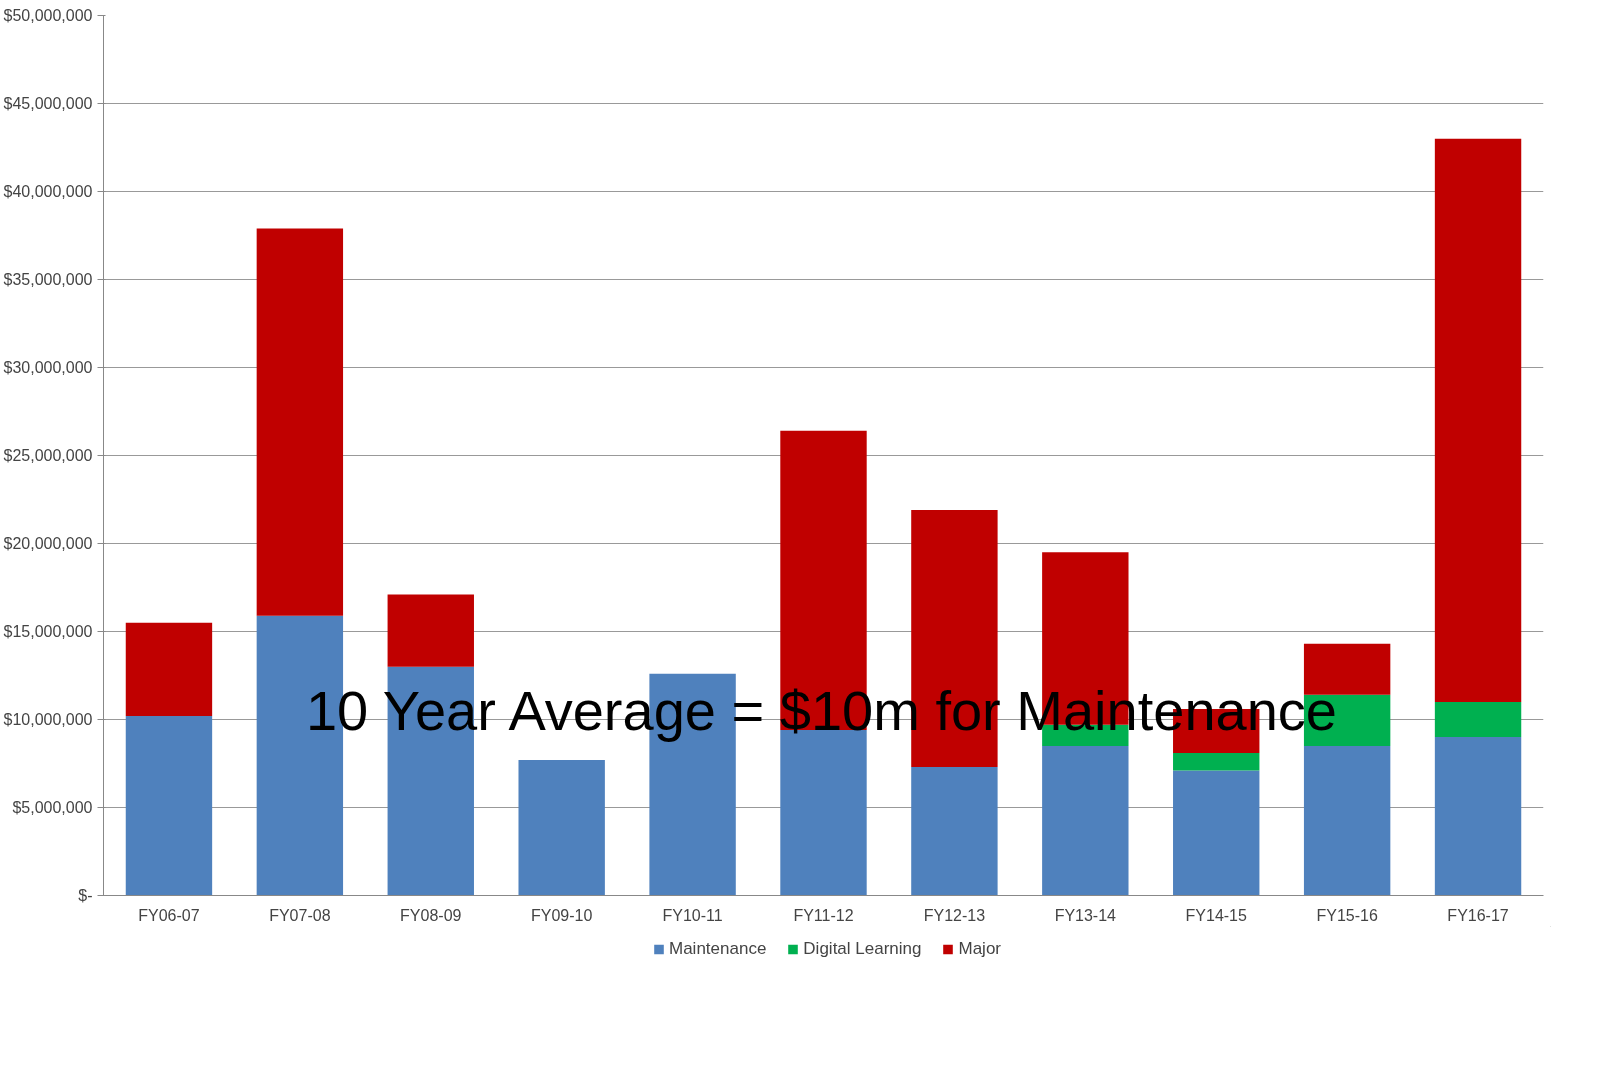 The width and height of the screenshot is (1621, 1074). What do you see at coordinates (823, 915) in the screenshot?
I see `x-tick-label: FY11-12` at bounding box center [823, 915].